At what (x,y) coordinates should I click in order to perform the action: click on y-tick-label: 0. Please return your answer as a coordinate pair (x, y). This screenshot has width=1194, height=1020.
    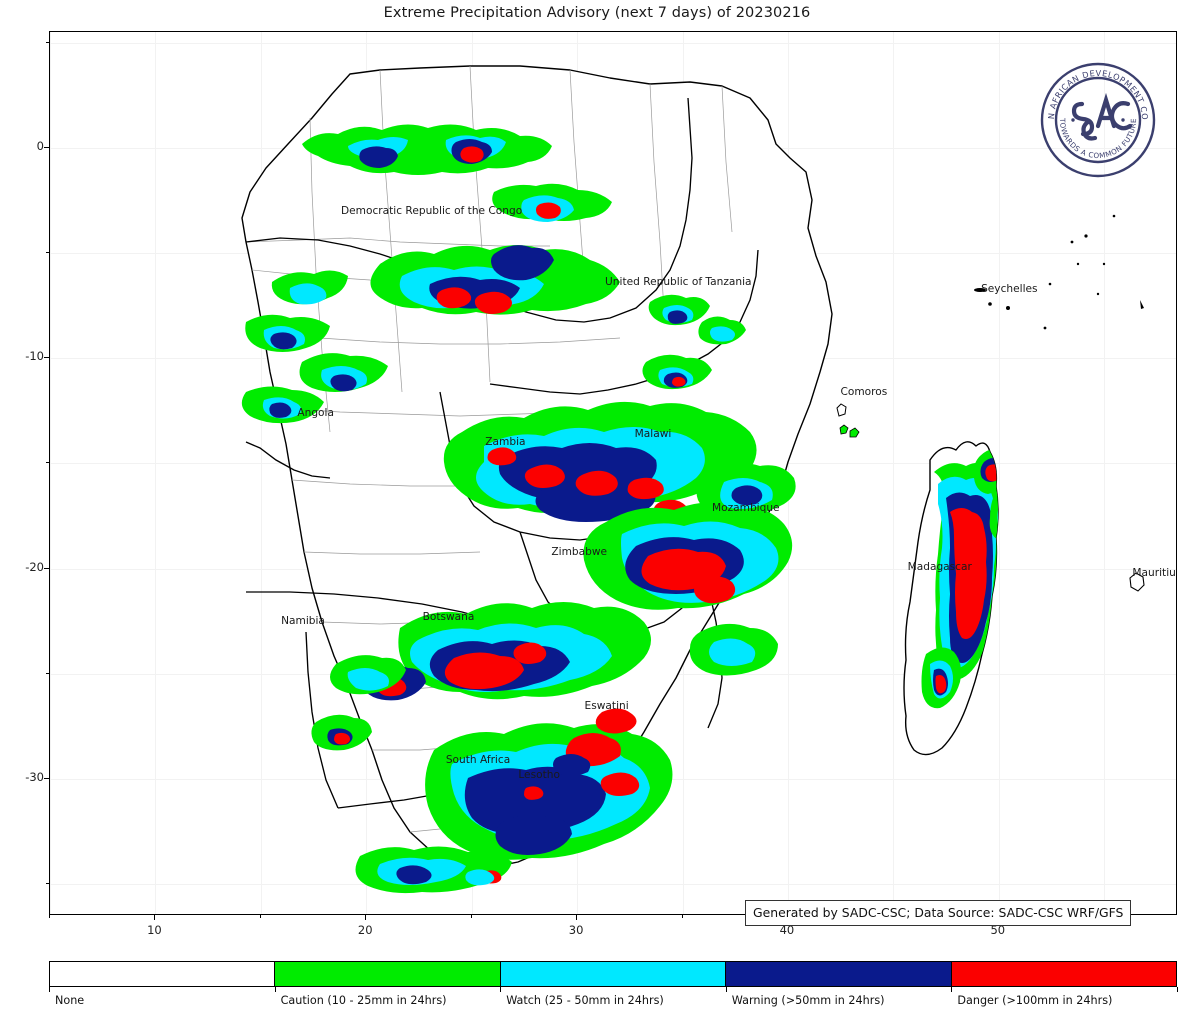
    Looking at the image, I should click on (40, 145).